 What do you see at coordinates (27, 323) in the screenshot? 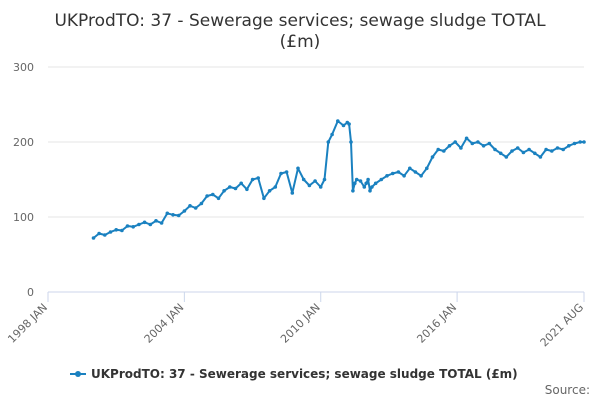
I see `x-tick-label: 1998 JAN` at bounding box center [27, 323].